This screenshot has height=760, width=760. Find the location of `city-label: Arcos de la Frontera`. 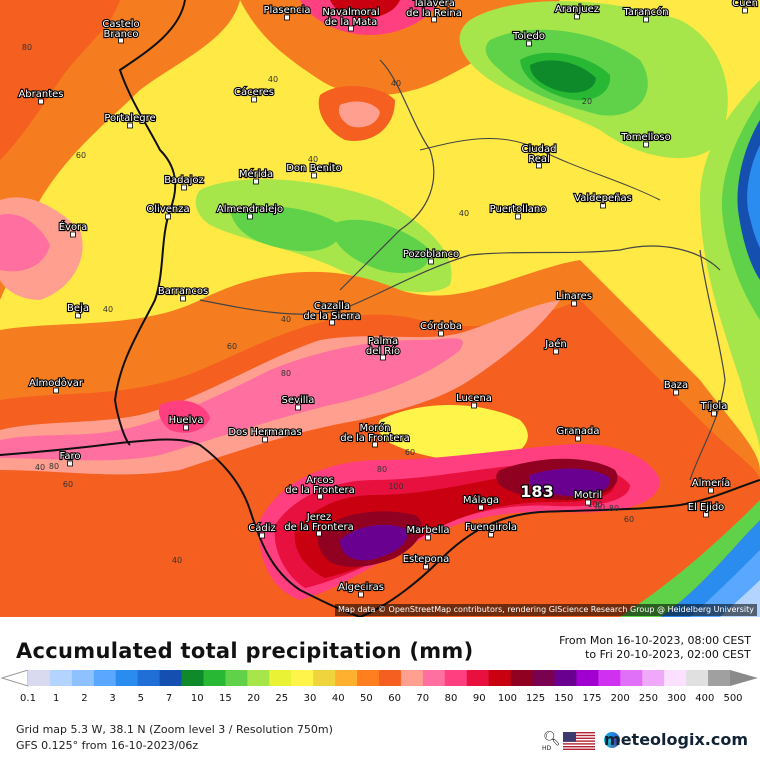

city-label: Arcos de la Frontera is located at coordinates (319, 485).